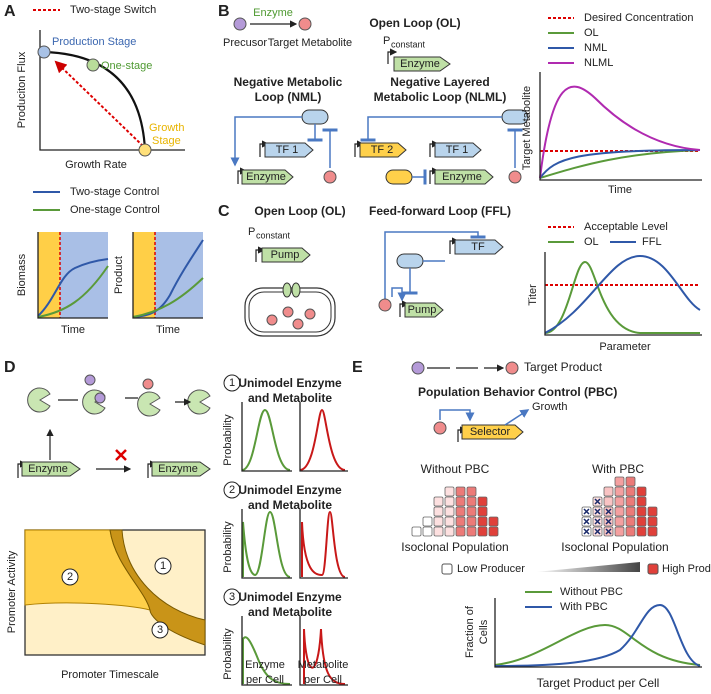 This screenshot has width=711, height=694. I want to click on row-number: 2, so click(232, 490).